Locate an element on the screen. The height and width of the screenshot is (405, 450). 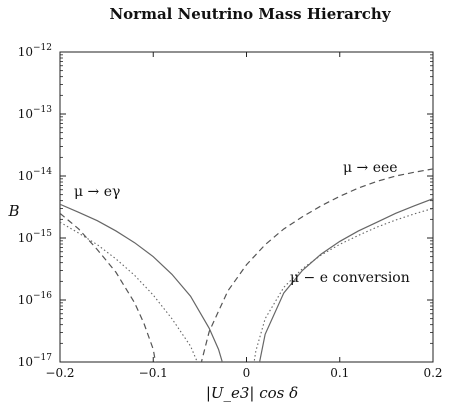
y-tick-label: 10−15 is located at coordinates (35, 237).